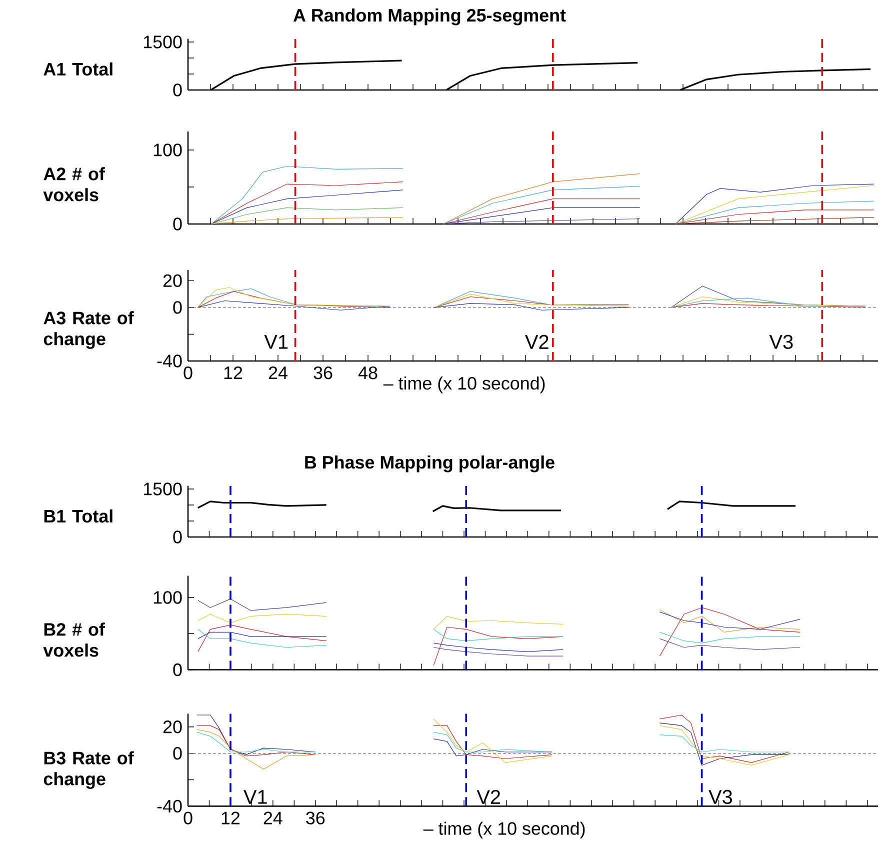  Describe the element at coordinates (74, 184) in the screenshot. I see `y-axis-title: A2 # of voxels` at that location.